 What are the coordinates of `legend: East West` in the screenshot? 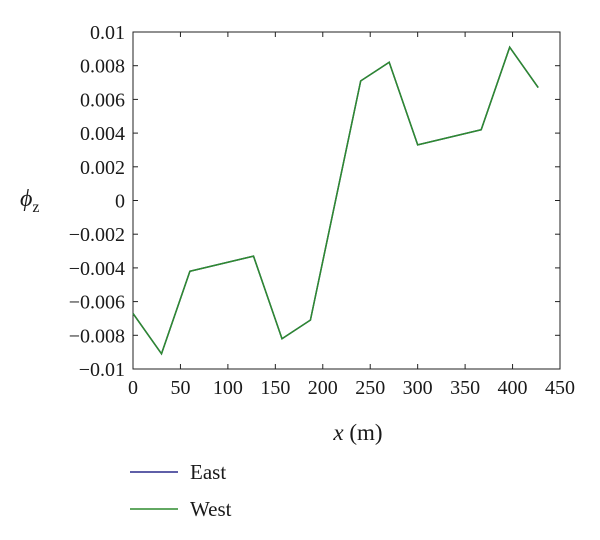 It's located at (181, 490).